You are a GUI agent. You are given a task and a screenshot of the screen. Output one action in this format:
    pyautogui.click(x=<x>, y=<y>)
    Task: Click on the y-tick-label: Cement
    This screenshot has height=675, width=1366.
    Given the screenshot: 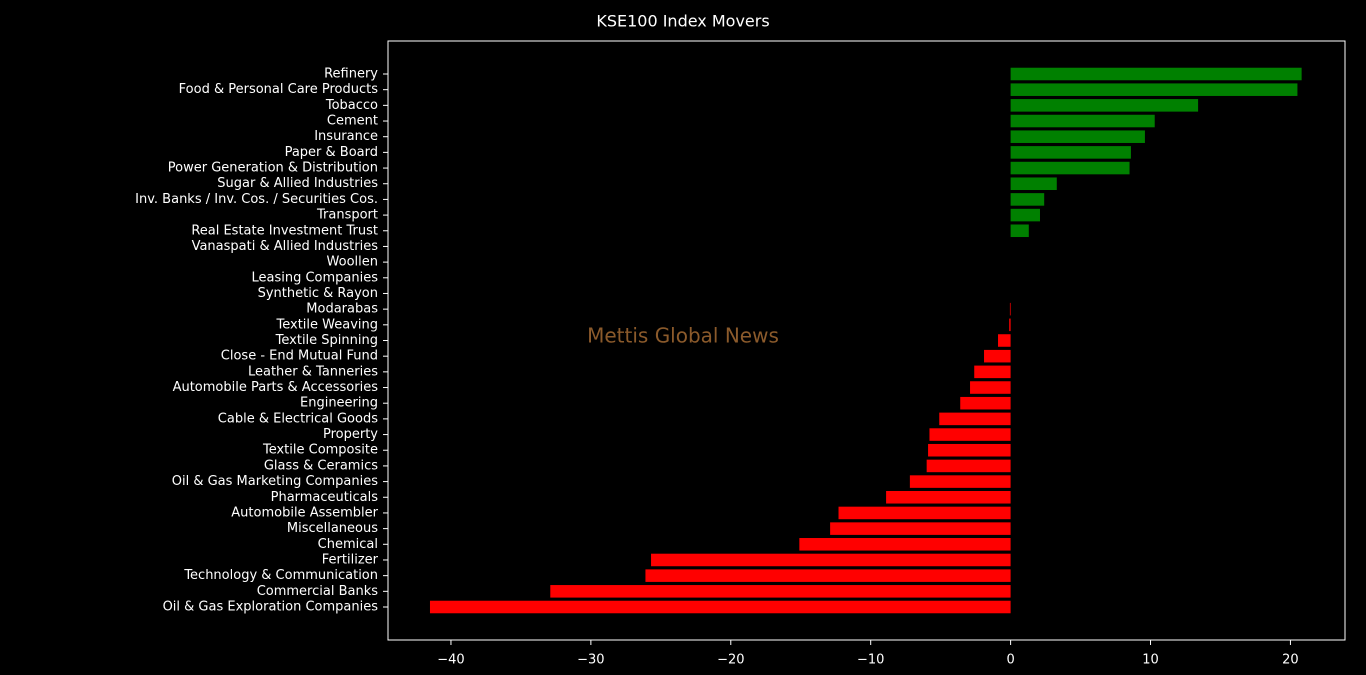 What is the action you would take?
    pyautogui.click(x=352, y=121)
    